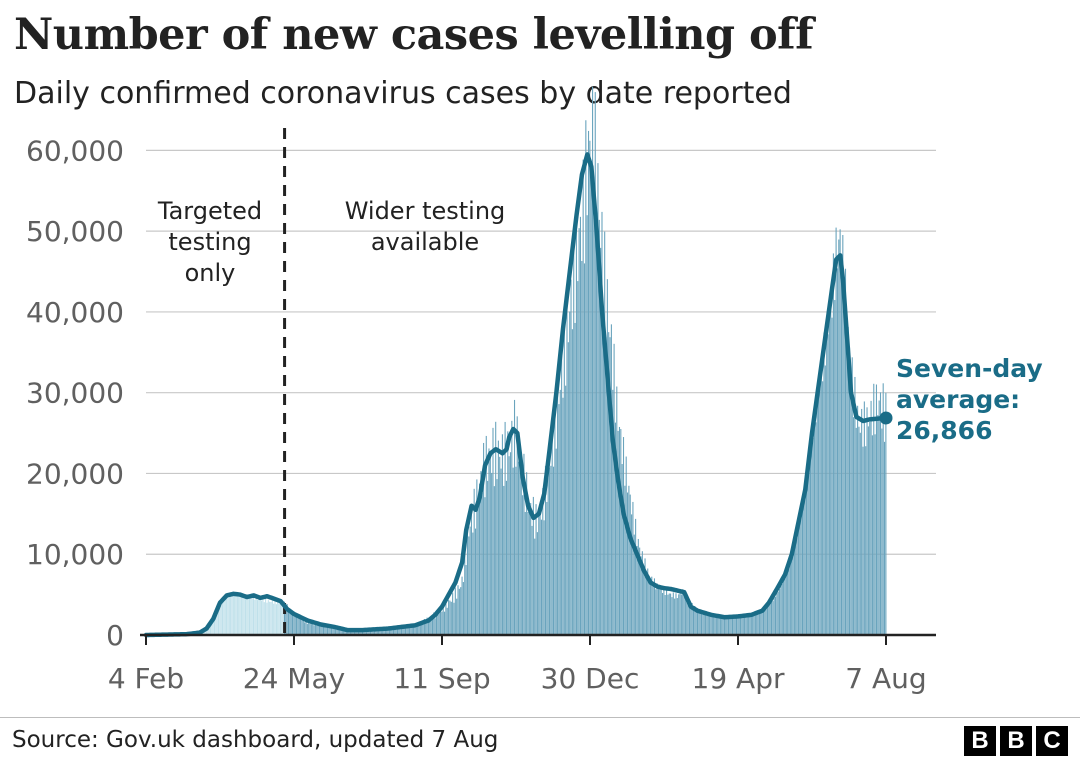 The height and width of the screenshot is (760, 1080). I want to click on x-axis-ticks: 4 Feb 24 May 11 Sep 30 Dec 19 Apr 7 Aug, so click(517, 665).